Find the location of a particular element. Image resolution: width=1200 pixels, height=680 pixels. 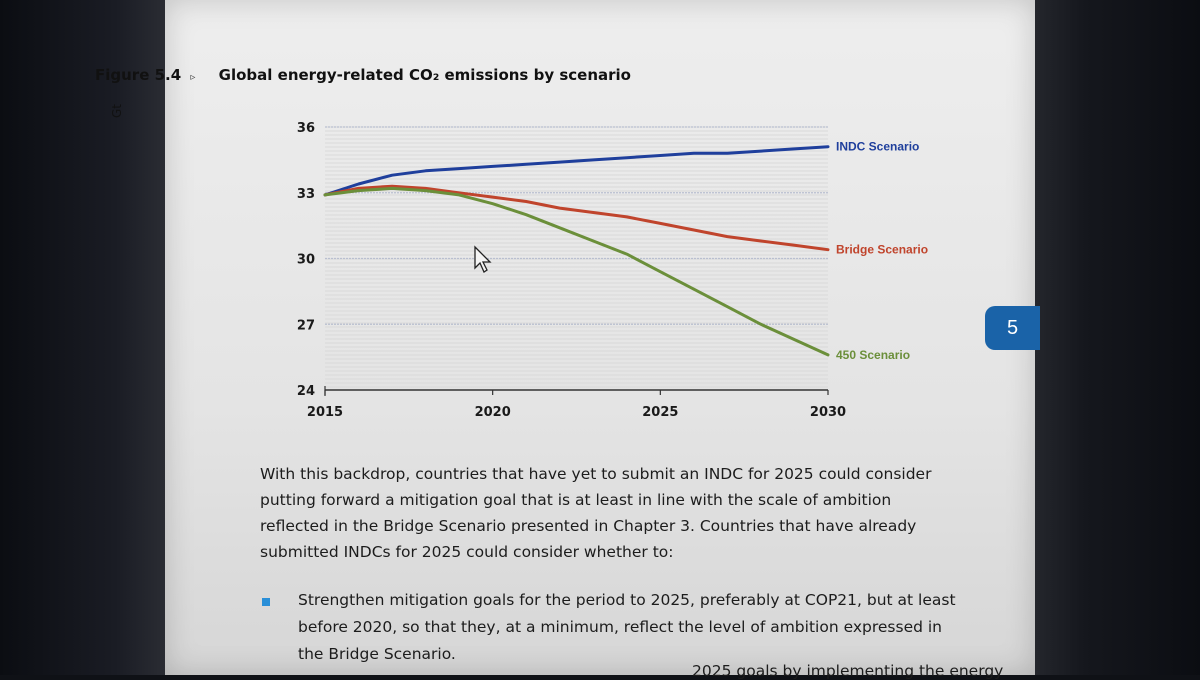

series-label: 450 Scenario is located at coordinates (873, 355).